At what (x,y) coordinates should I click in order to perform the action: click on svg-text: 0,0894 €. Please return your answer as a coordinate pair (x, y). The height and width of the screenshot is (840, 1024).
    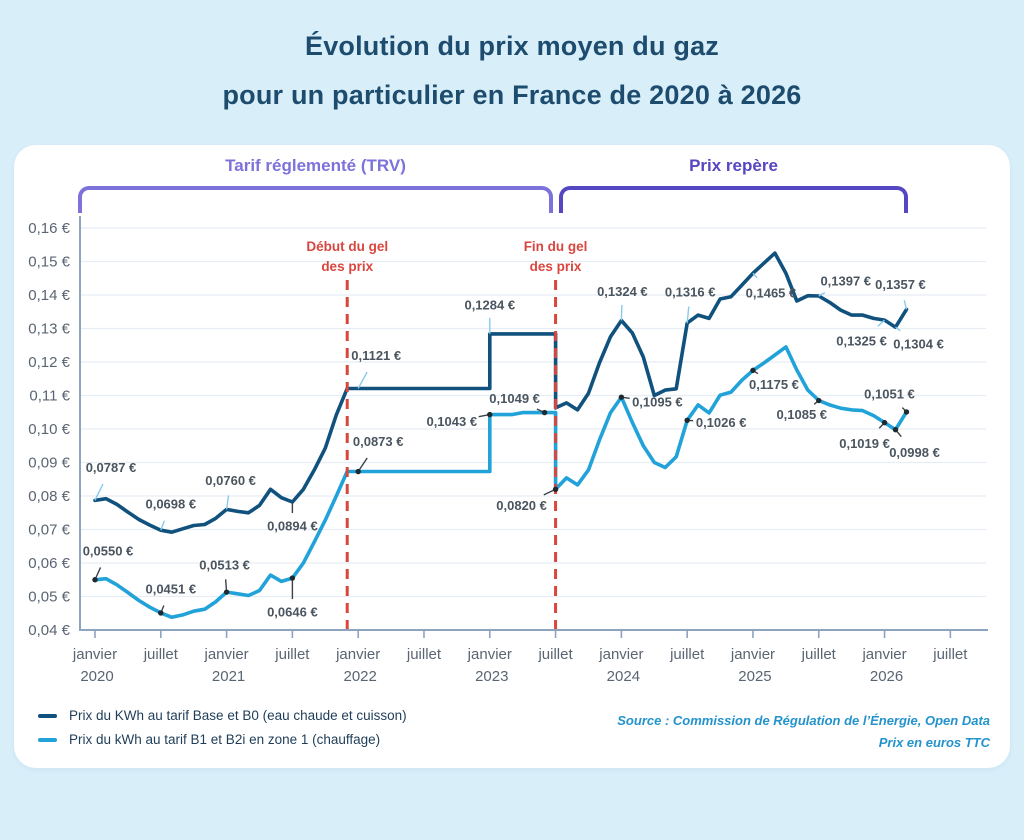
    Looking at the image, I should click on (292, 526).